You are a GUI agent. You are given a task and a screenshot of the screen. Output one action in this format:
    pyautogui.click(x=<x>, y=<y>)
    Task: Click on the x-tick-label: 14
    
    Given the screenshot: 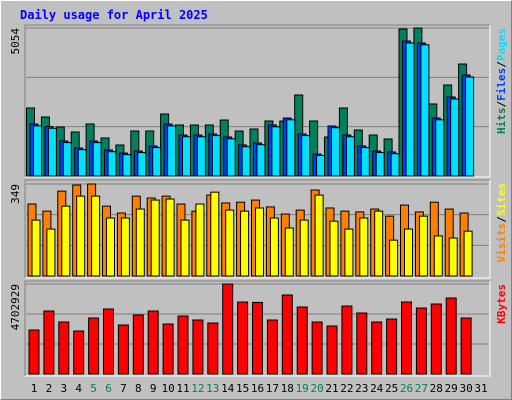 What is the action you would take?
    pyautogui.click(x=228, y=388)
    